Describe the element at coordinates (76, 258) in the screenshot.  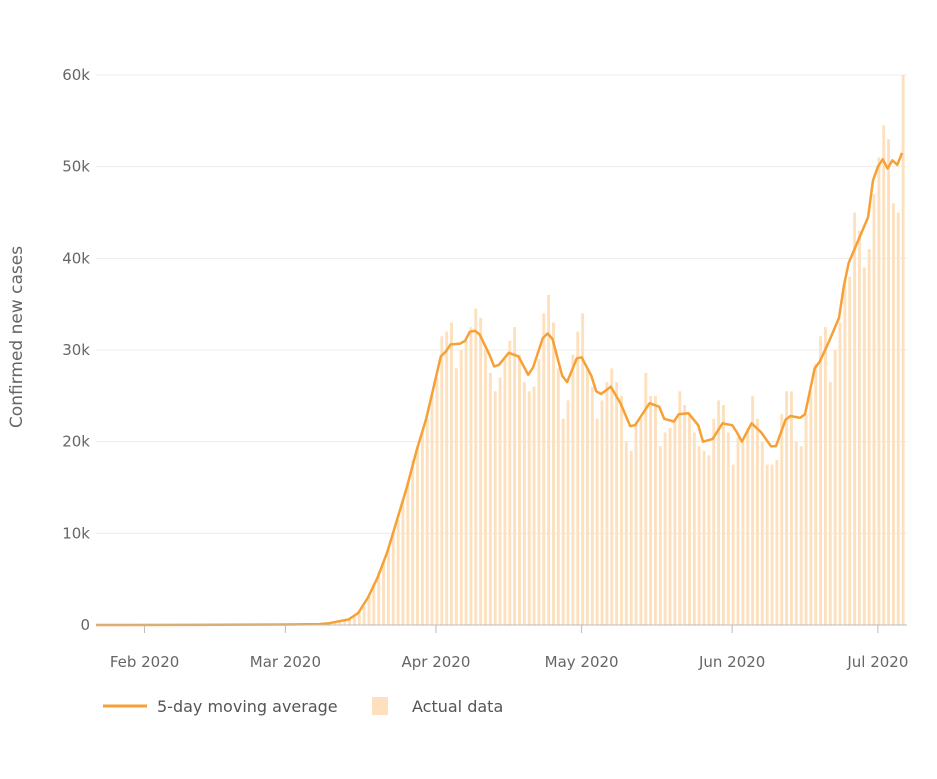
I see `y-tick-label: 40k` at that location.